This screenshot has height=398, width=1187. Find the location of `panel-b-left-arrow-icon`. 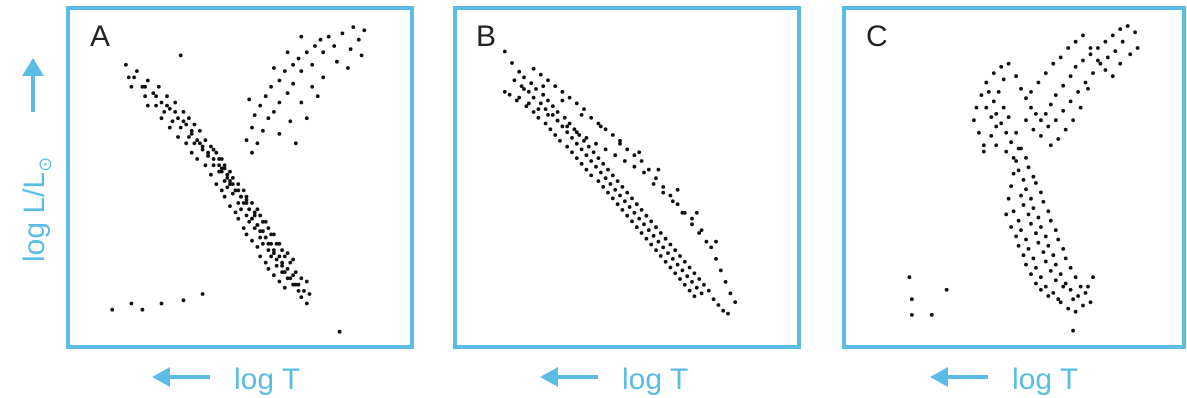

panel-b-left-arrow-icon is located at coordinates (569, 377).